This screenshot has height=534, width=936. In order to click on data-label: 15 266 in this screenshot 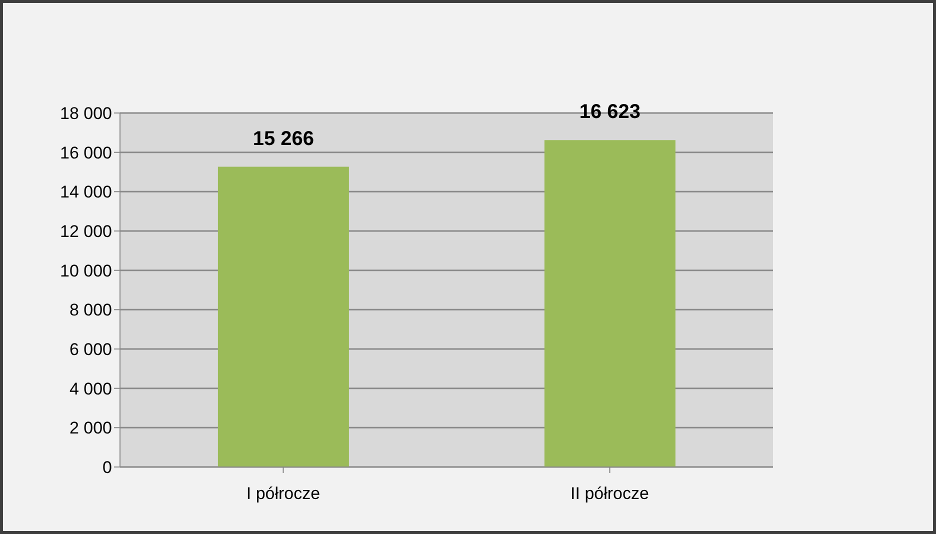, I will do `click(283, 139)`.